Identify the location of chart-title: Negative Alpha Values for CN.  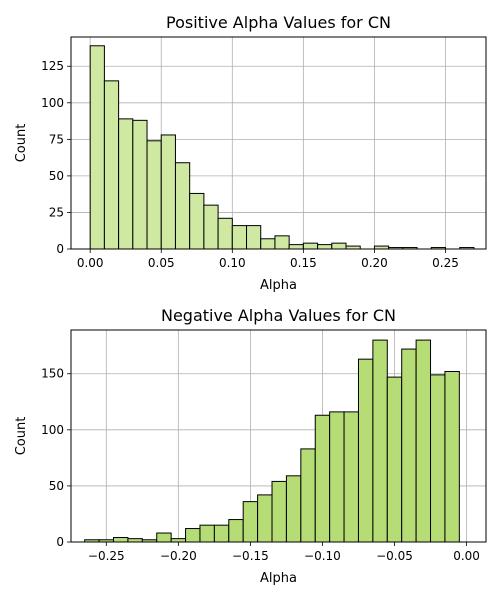
(278, 315).